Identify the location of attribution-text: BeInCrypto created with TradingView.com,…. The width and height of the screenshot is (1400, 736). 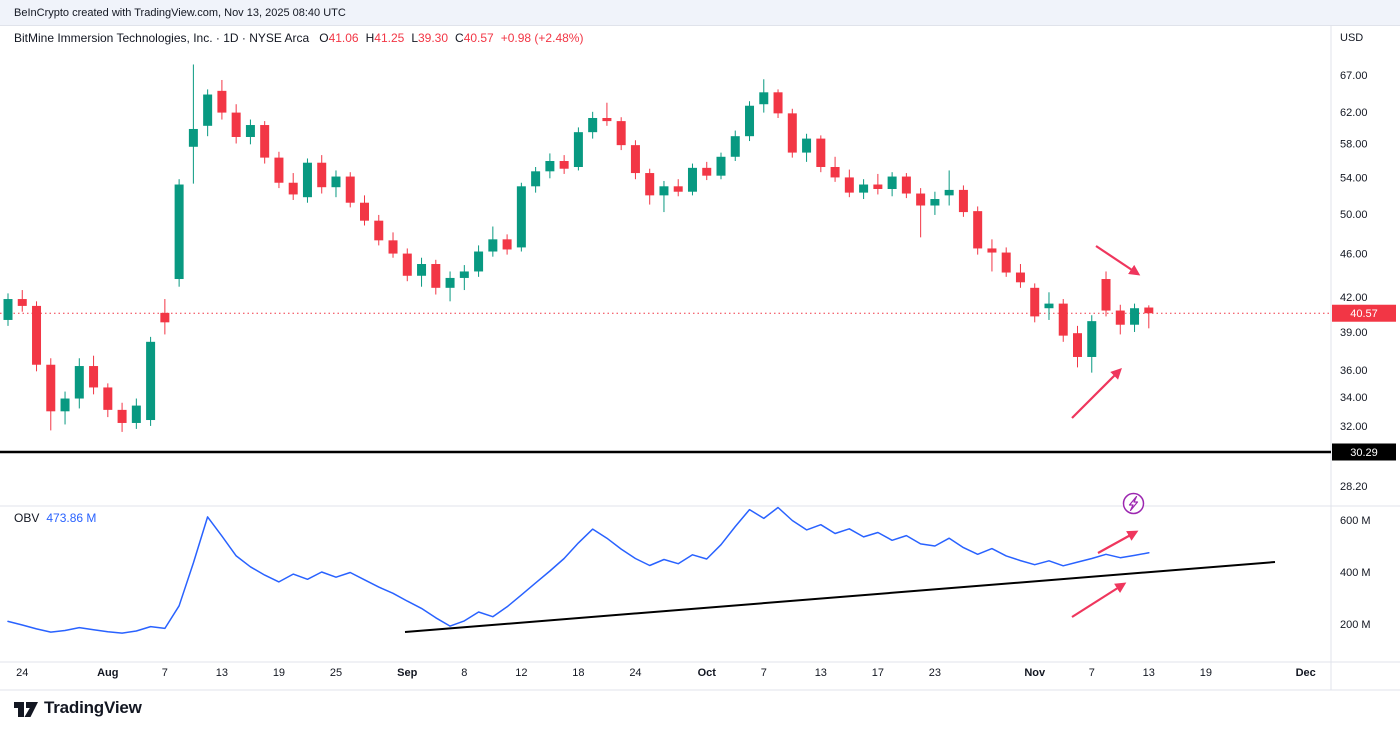
(180, 12).